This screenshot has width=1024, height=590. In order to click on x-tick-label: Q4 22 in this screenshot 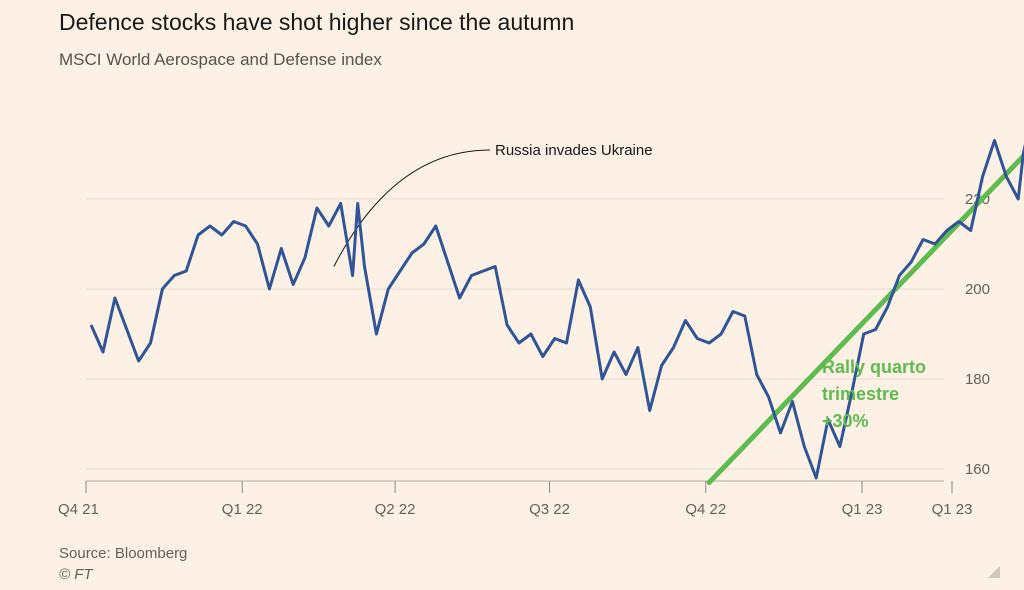, I will do `click(705, 509)`.